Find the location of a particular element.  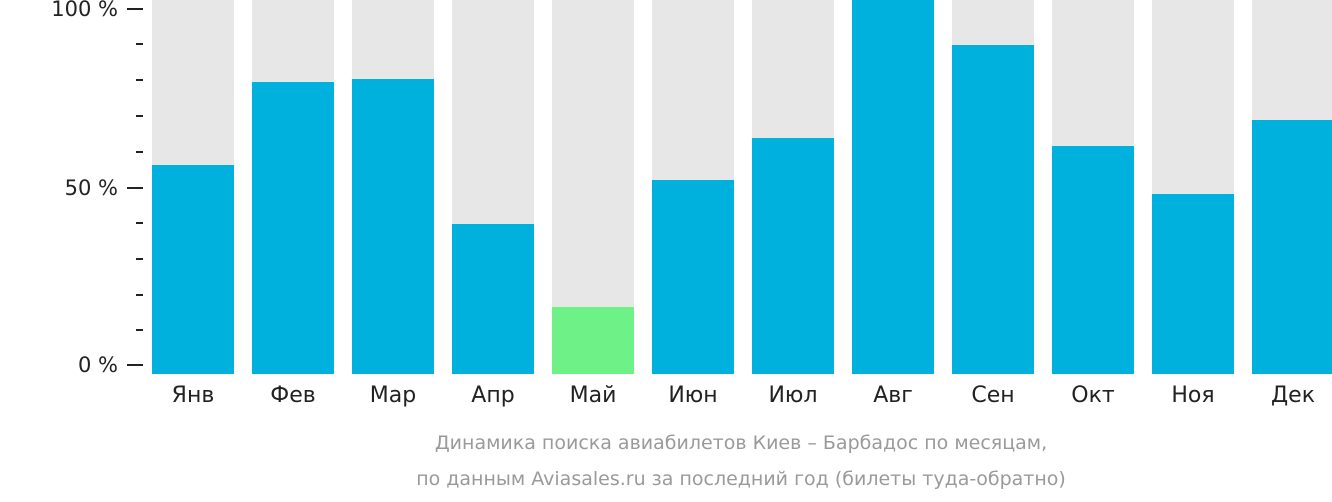

x-label: Фев is located at coordinates (293, 395).